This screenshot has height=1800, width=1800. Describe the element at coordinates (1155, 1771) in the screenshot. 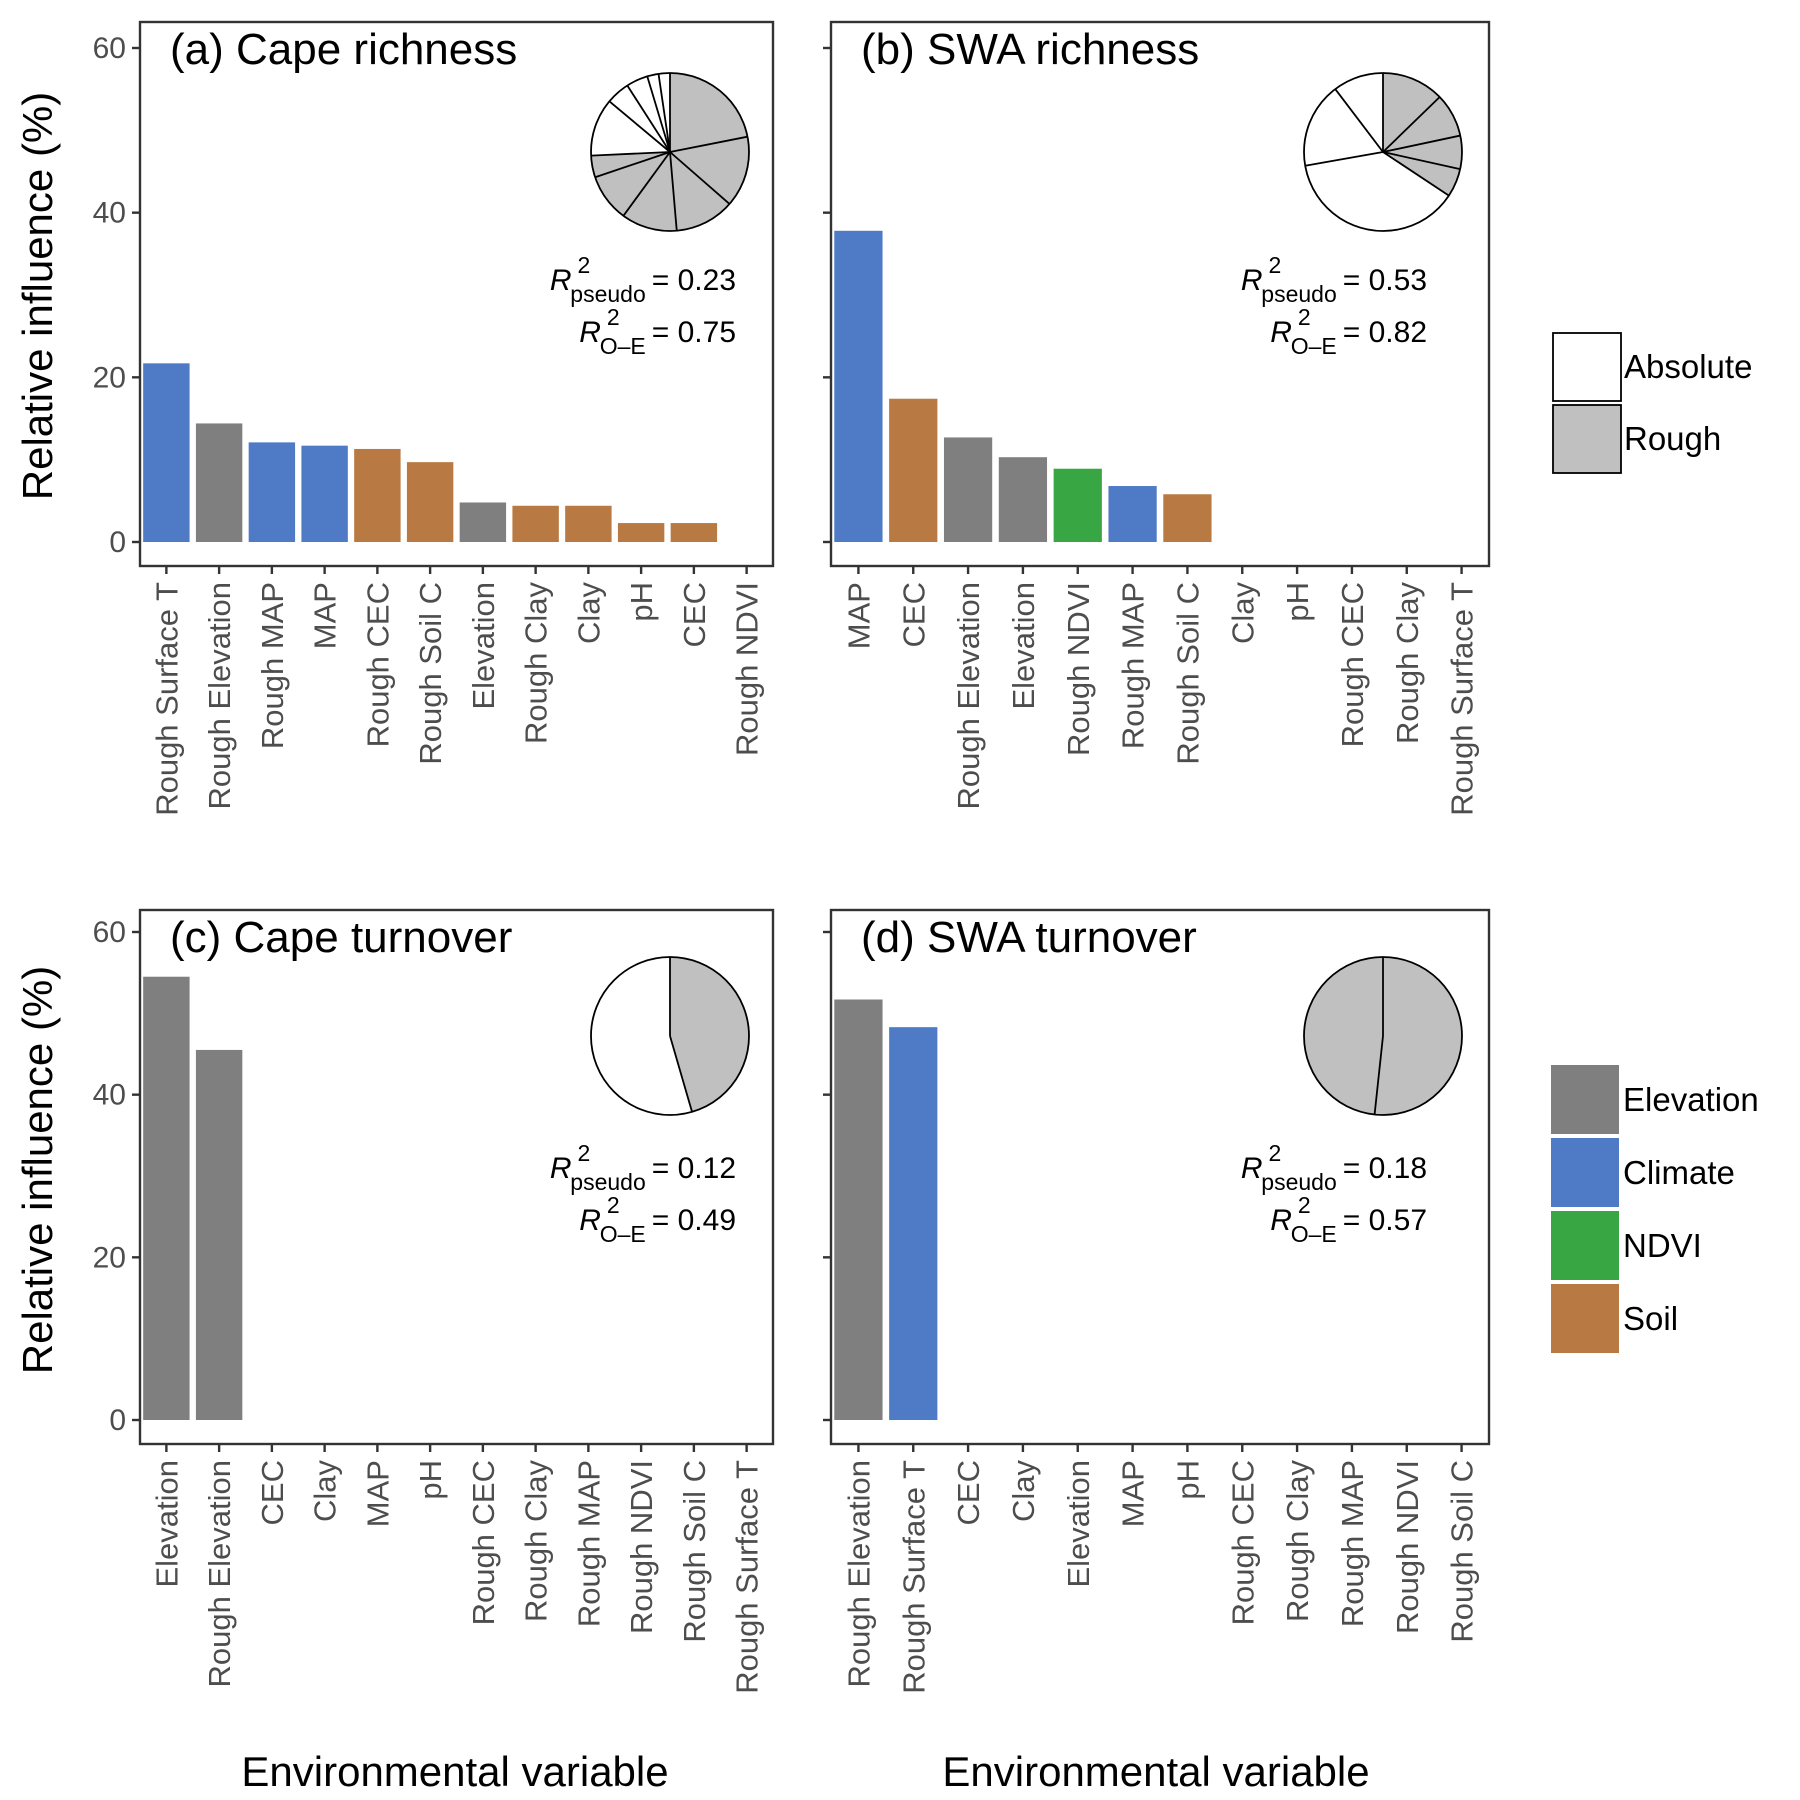

I see `x-axis-title-right: Environmental variable` at that location.